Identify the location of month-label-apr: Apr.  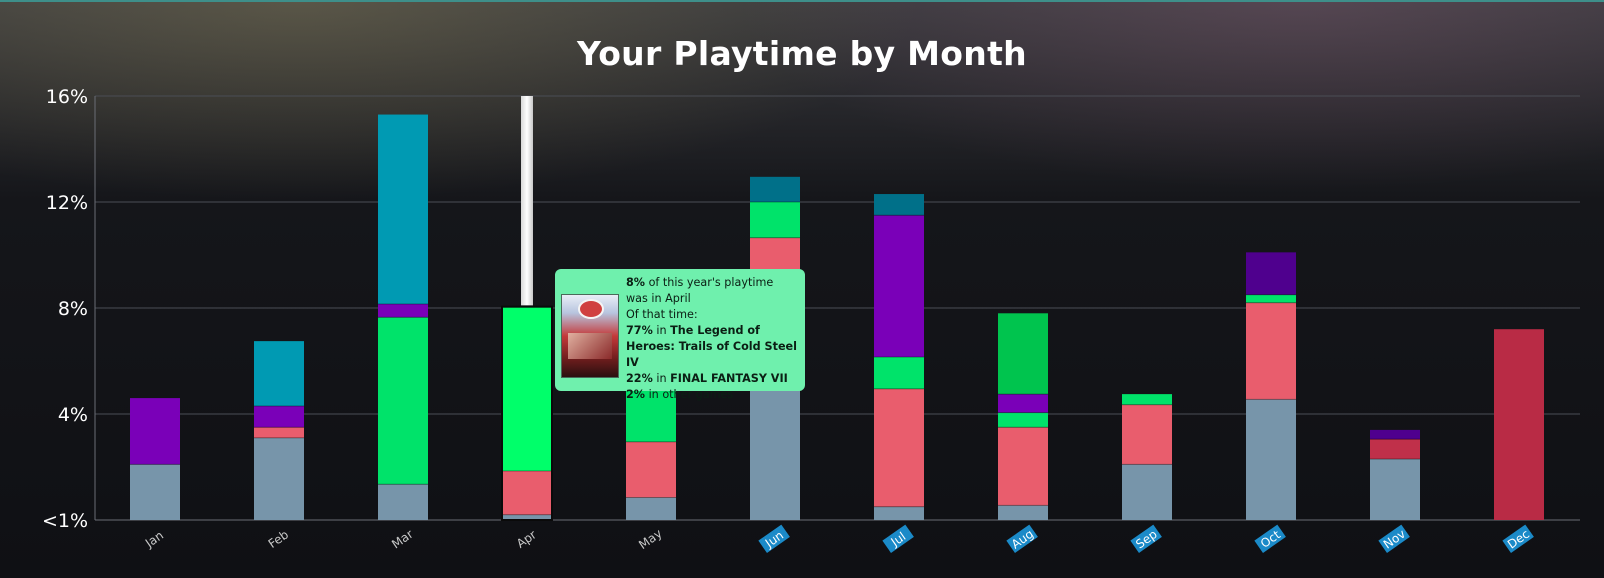
(526, 538).